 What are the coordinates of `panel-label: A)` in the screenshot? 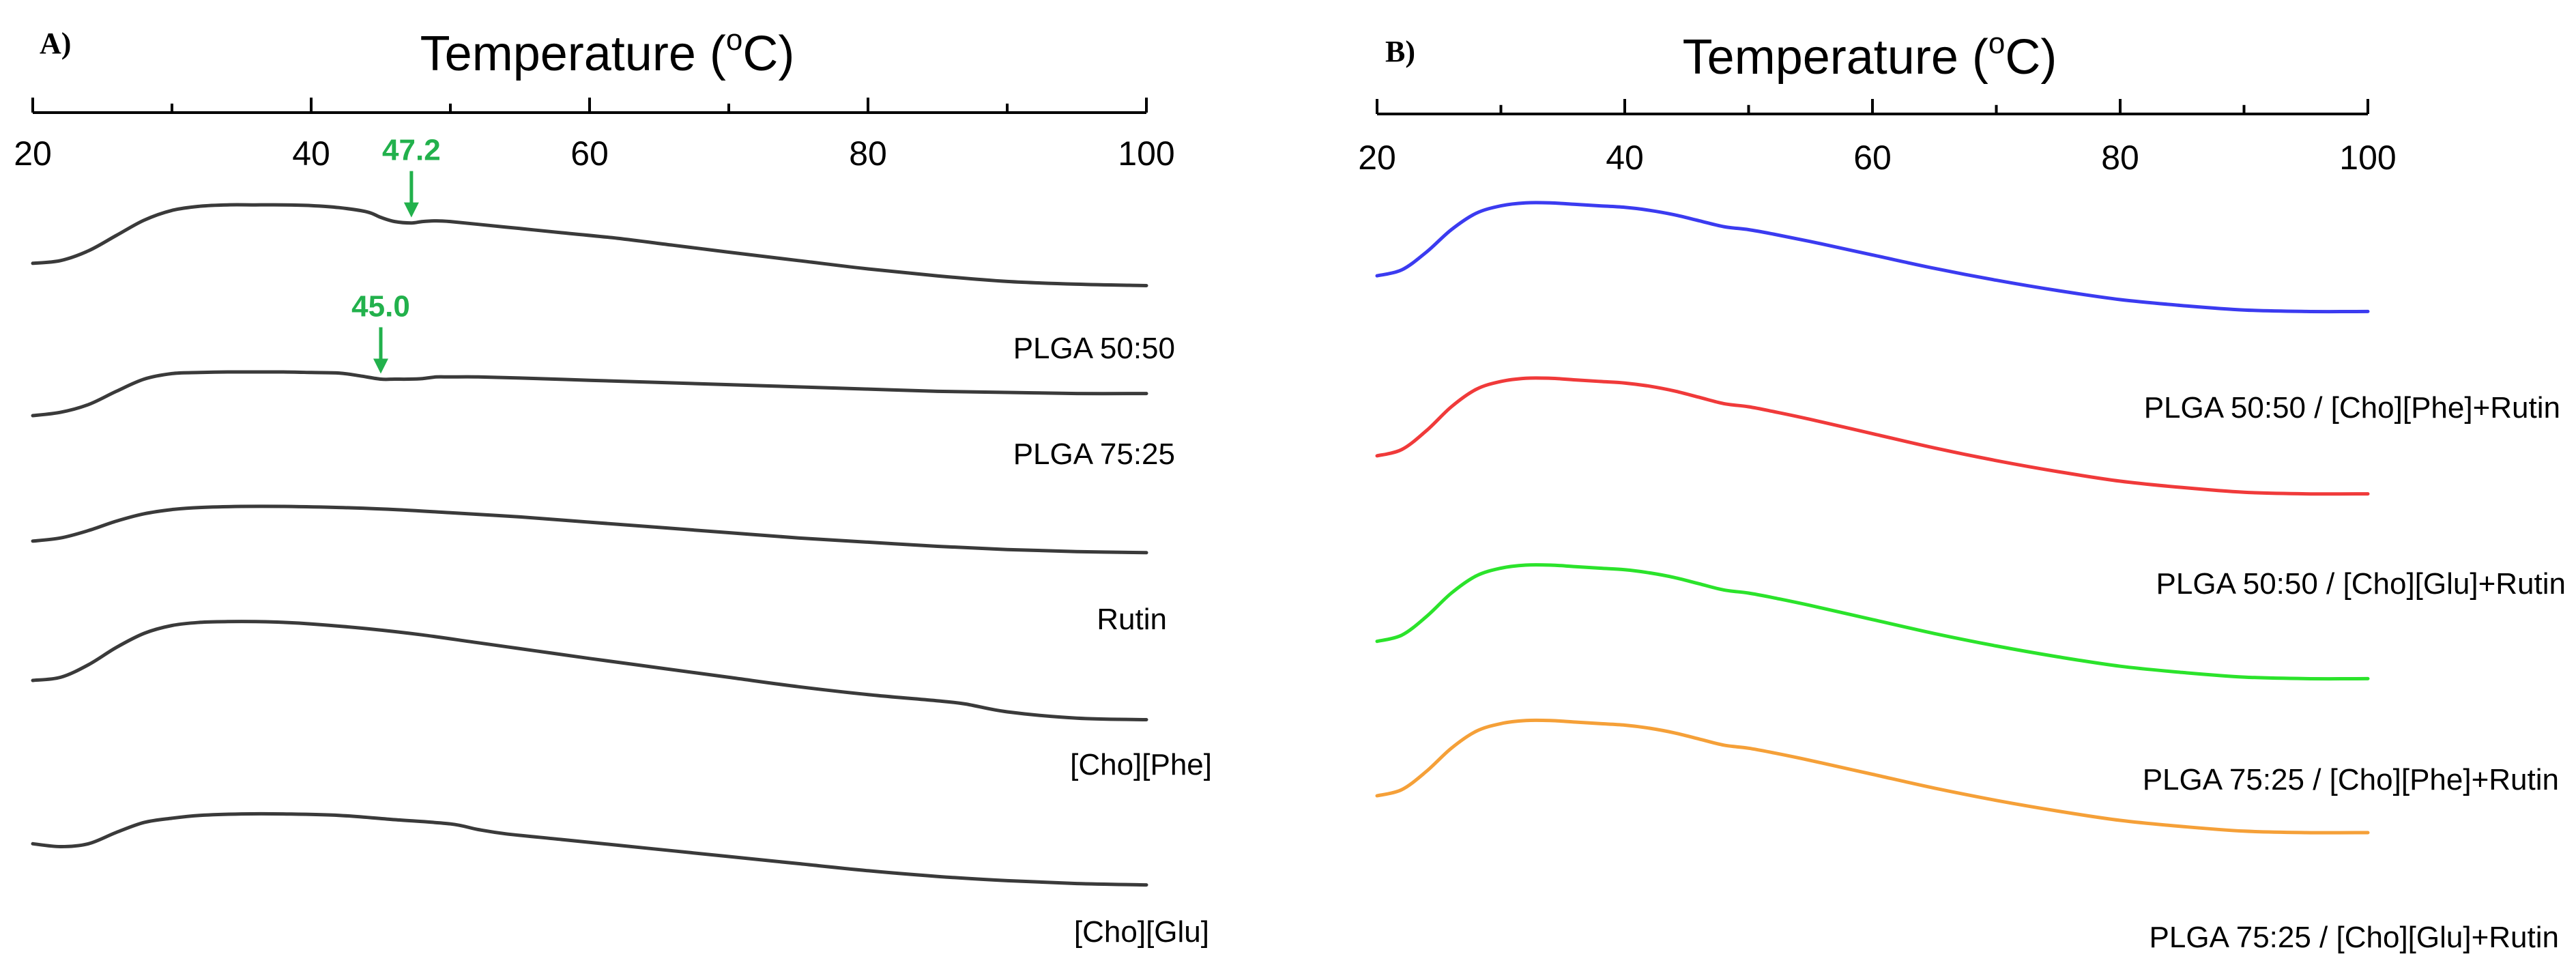 It's located at (55, 44).